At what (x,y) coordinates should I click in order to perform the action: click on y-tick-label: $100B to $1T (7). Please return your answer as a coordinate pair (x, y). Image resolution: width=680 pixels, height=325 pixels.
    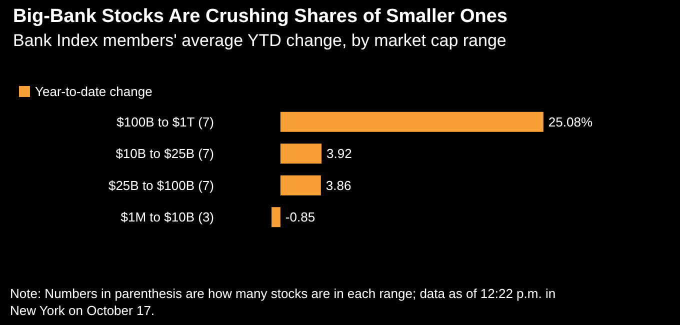
    Looking at the image, I should click on (165, 122).